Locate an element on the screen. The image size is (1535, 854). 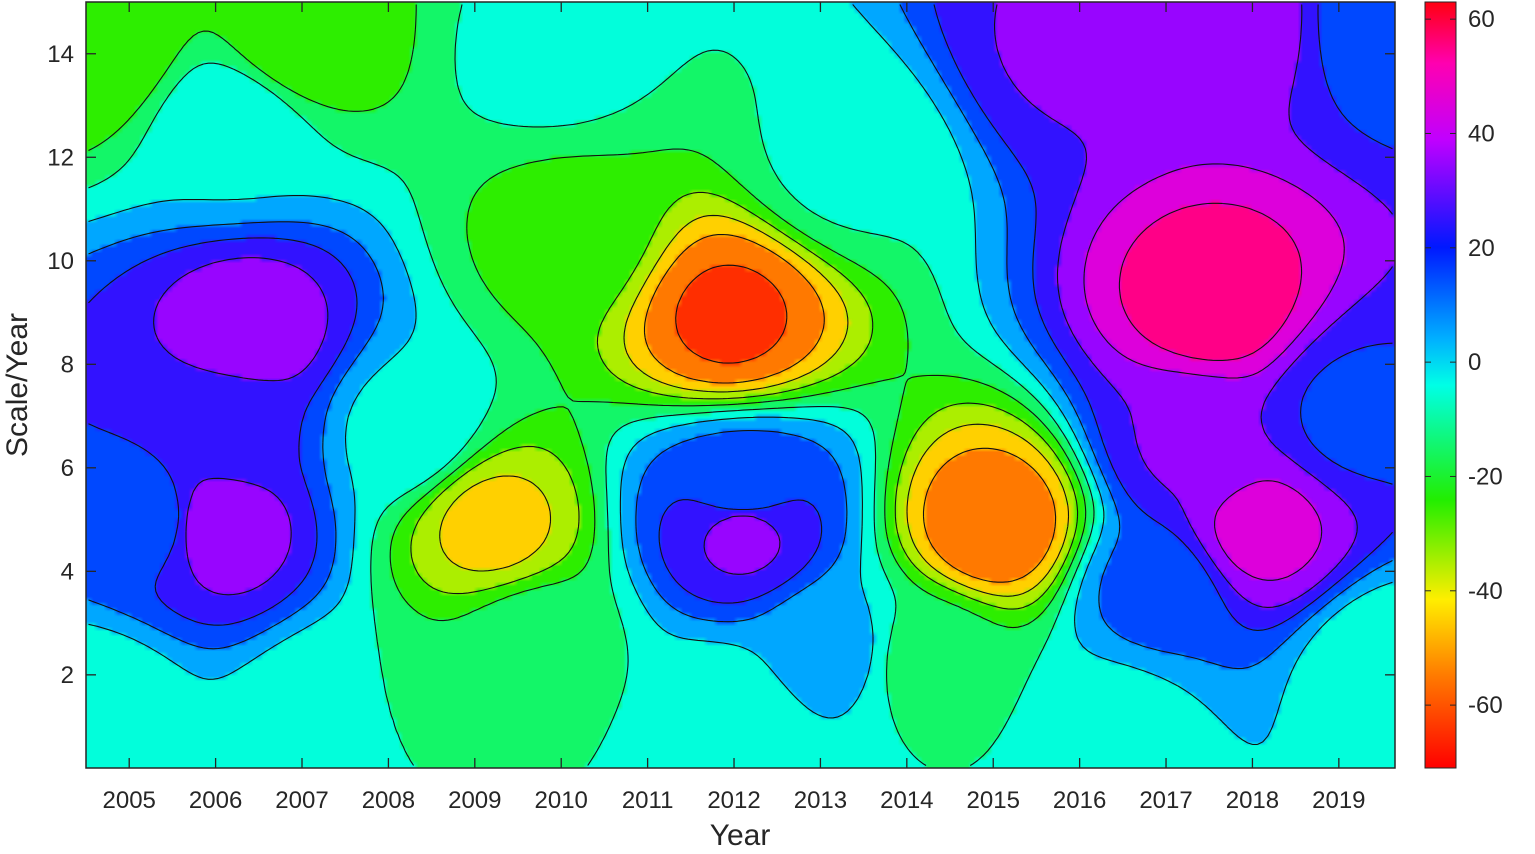
colorbar-tick-label: 0 is located at coordinates (1474, 362).